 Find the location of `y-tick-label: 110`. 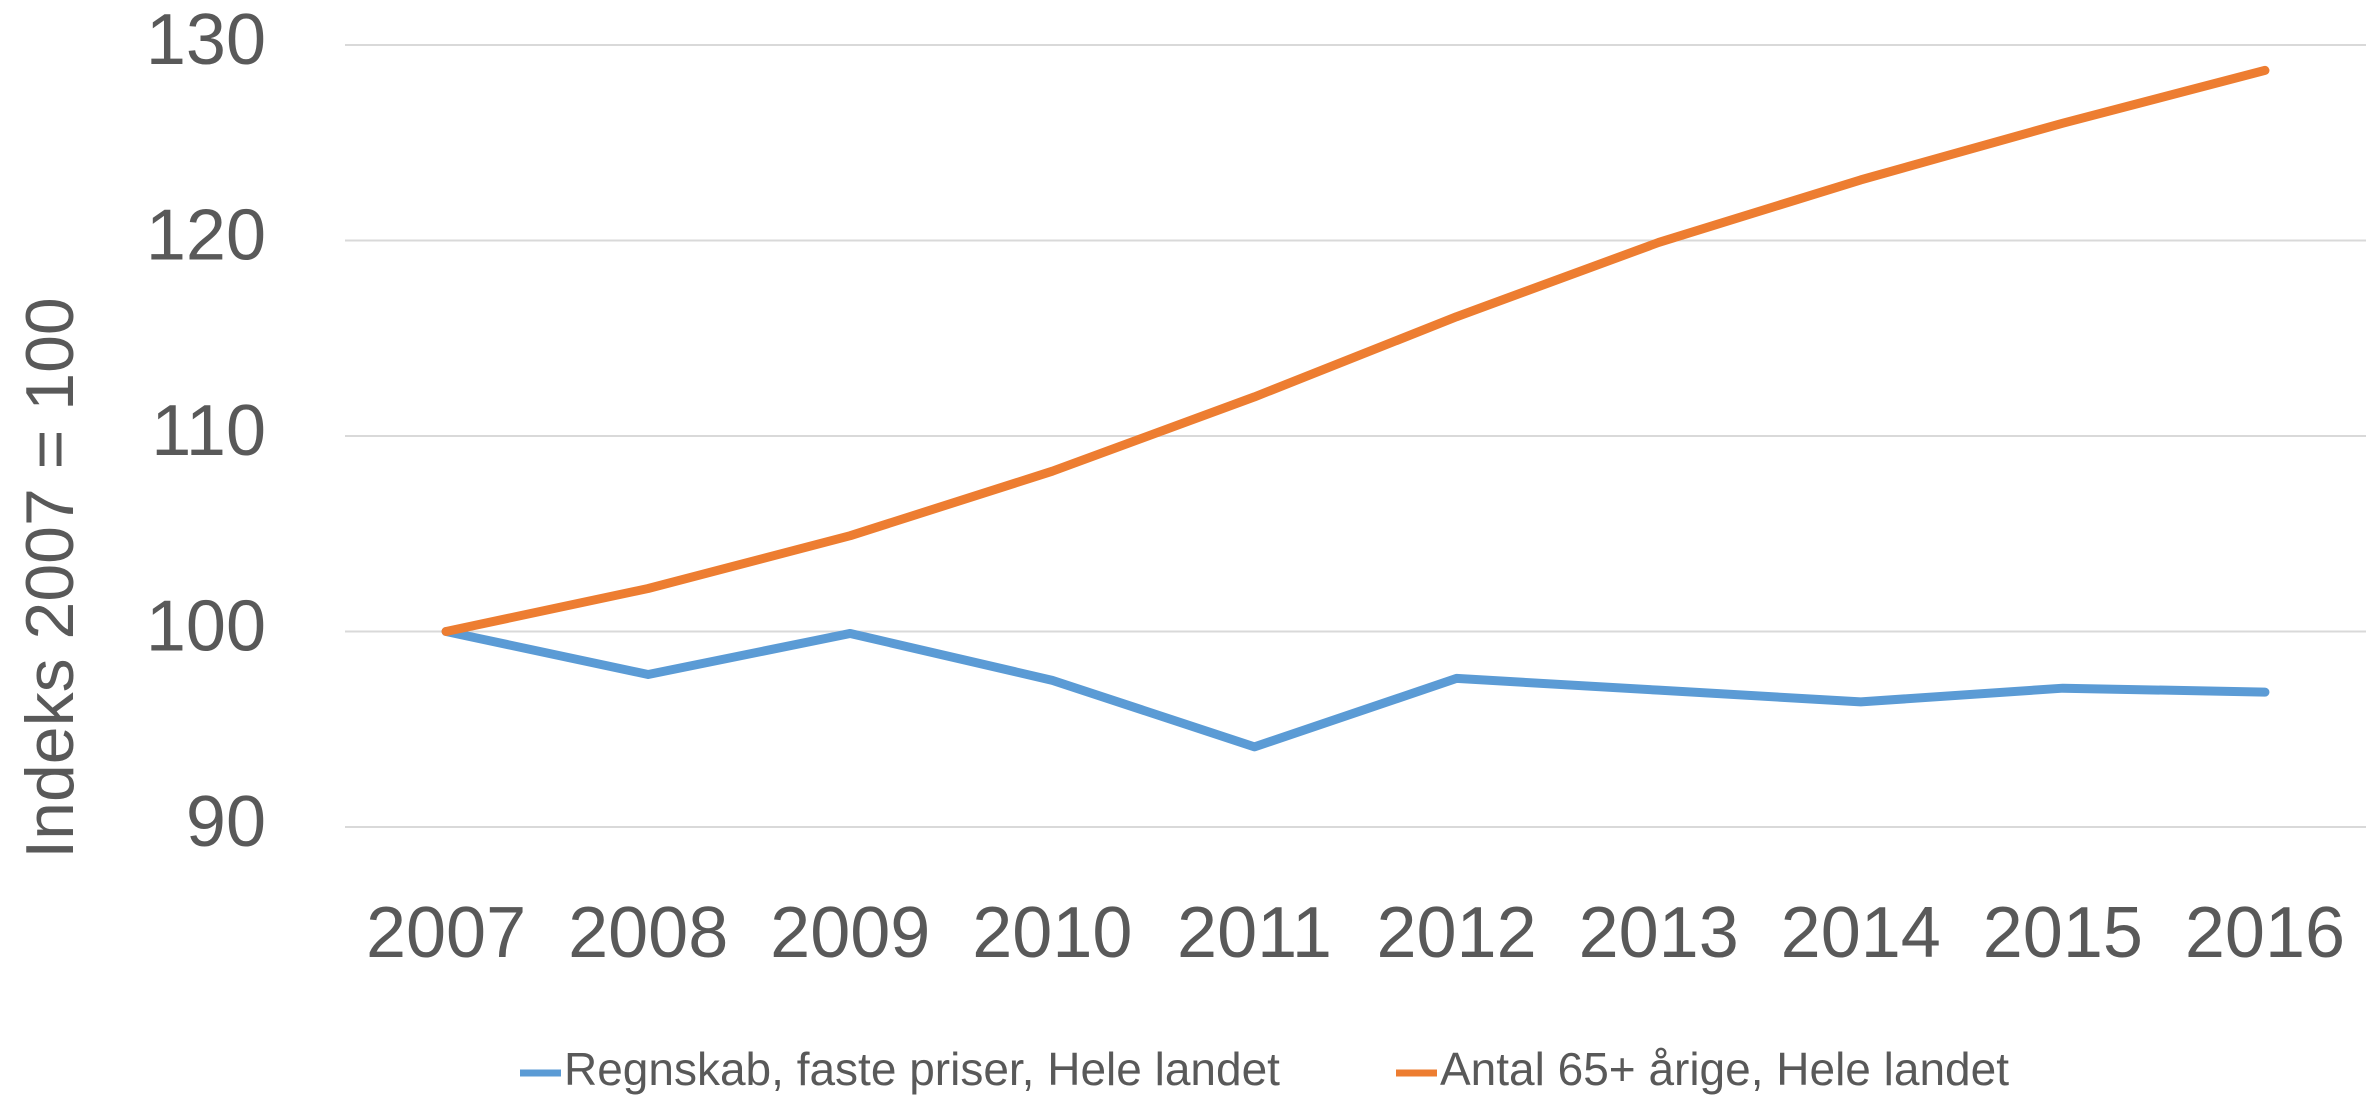

y-tick-label: 110 is located at coordinates (208, 431).